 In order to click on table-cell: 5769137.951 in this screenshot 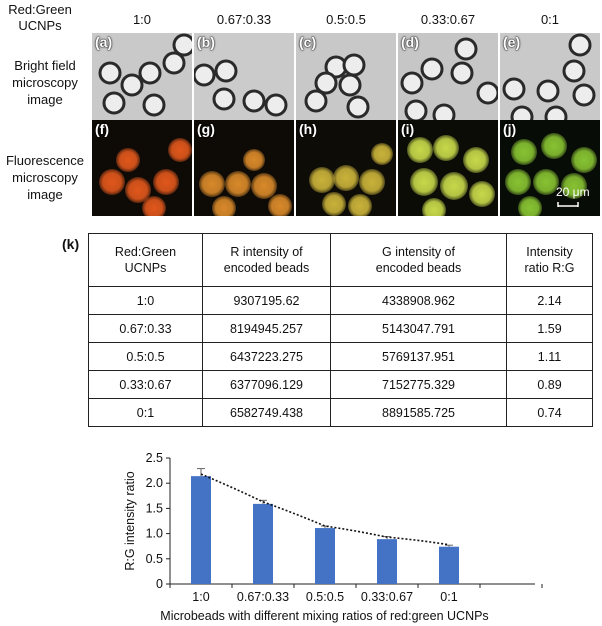, I will do `click(418, 356)`.